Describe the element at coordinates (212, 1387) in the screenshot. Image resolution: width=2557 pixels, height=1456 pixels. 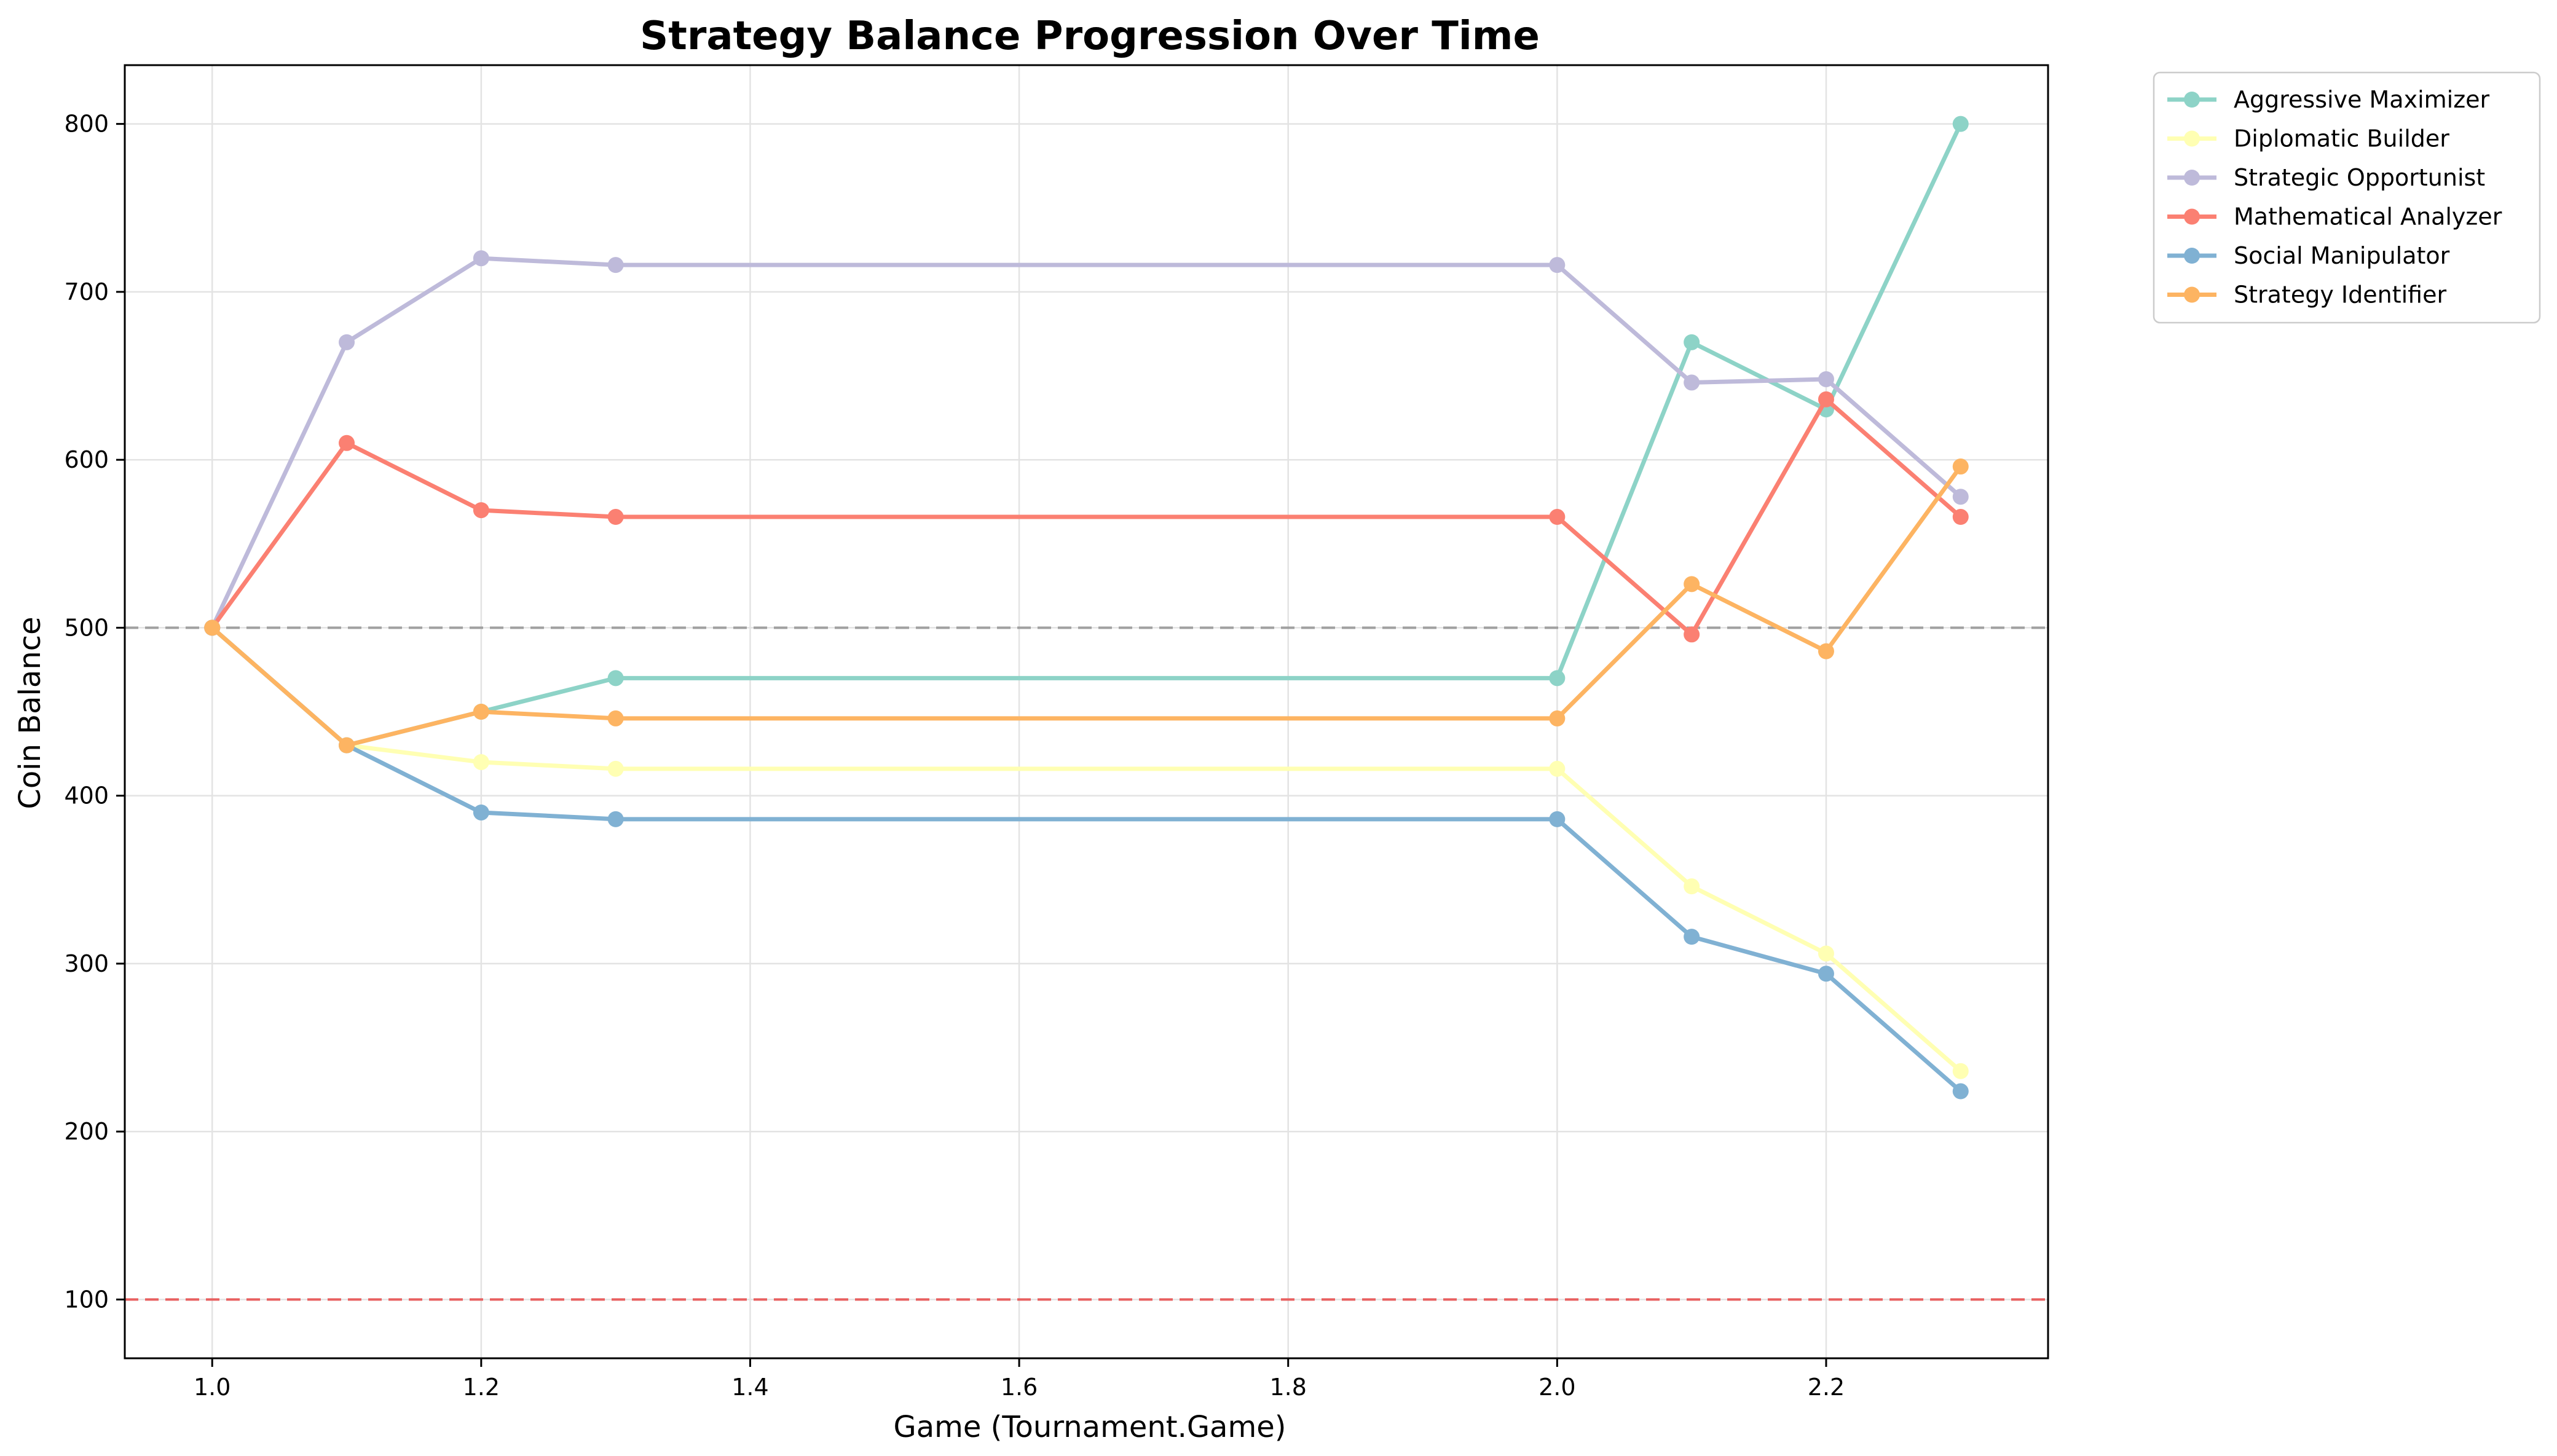
I see `x-tick-label: 1.0` at that location.